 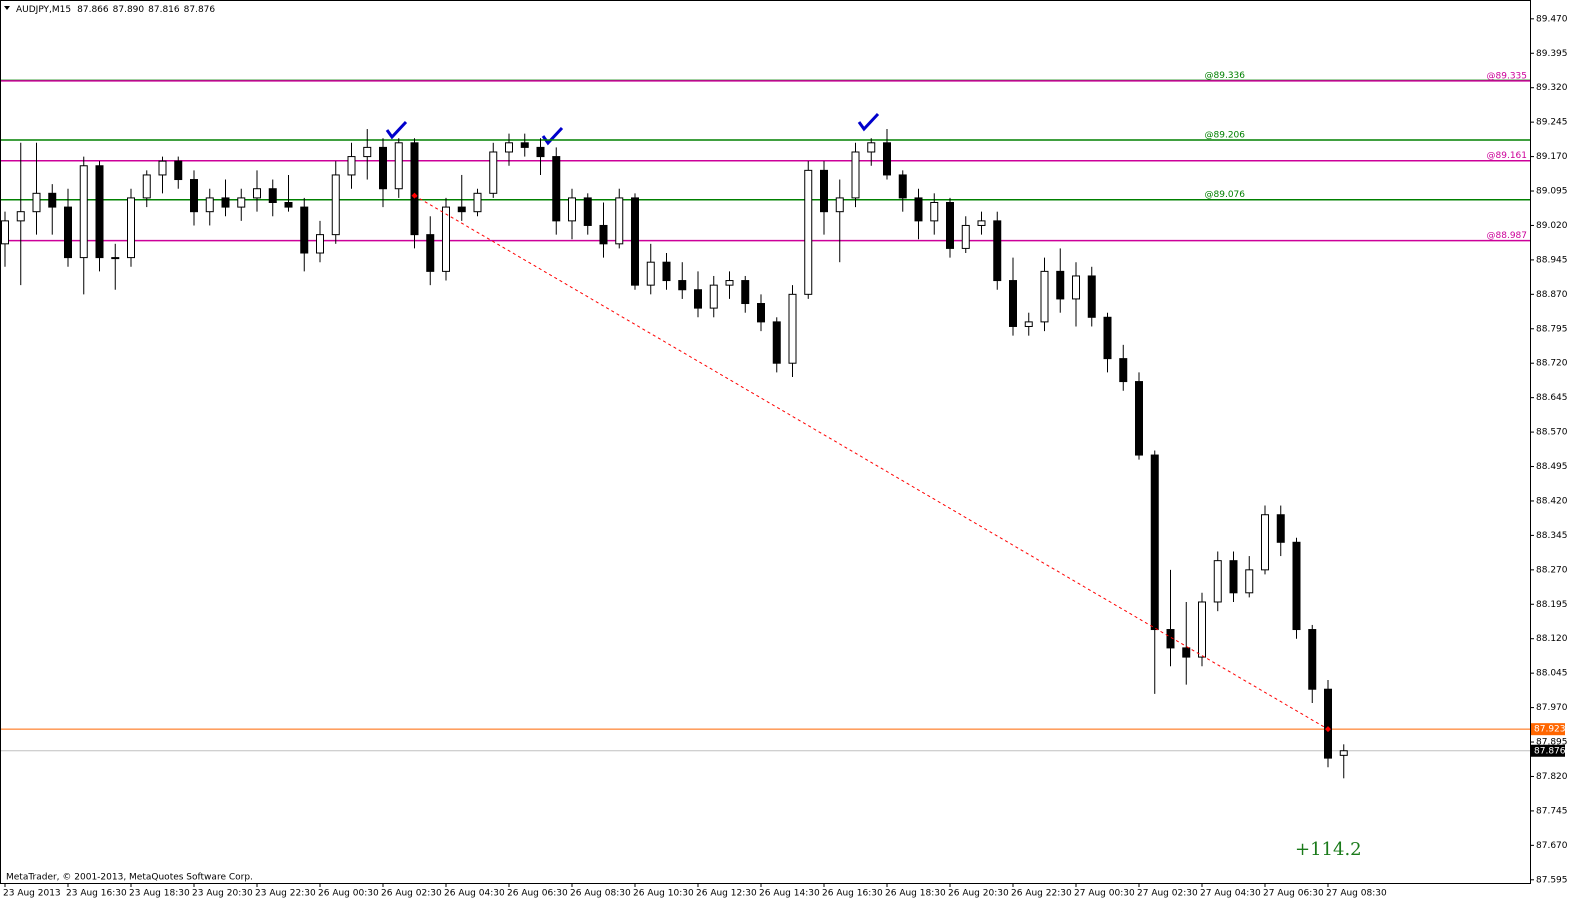 What do you see at coordinates (1552, 329) in the screenshot?
I see `y-tick-label: 88.795` at bounding box center [1552, 329].